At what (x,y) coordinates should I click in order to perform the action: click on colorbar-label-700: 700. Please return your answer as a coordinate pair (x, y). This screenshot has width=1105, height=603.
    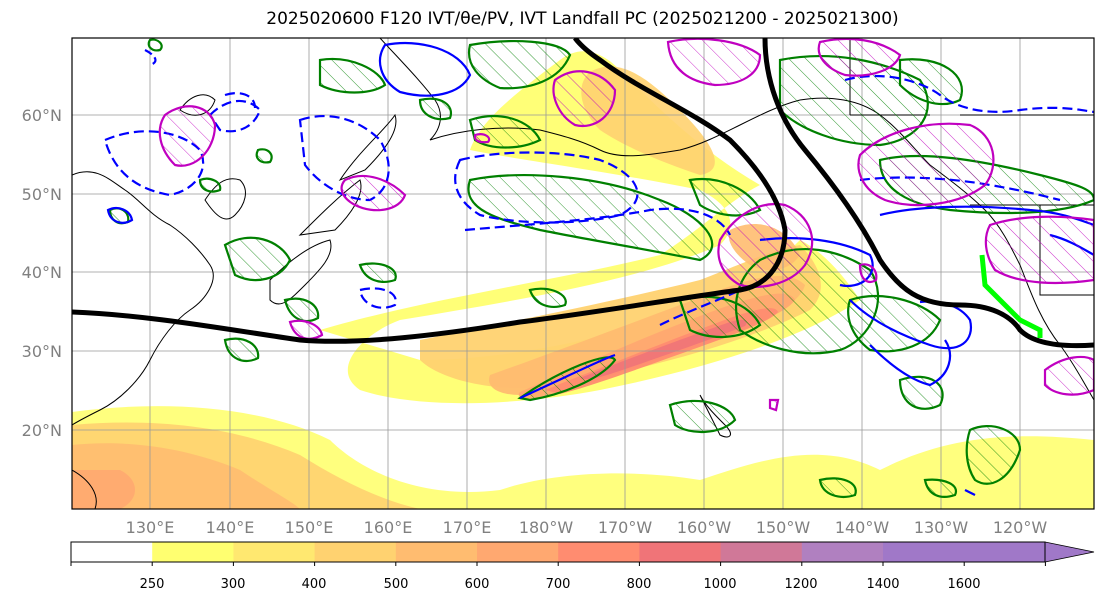
    Looking at the image, I should click on (558, 584).